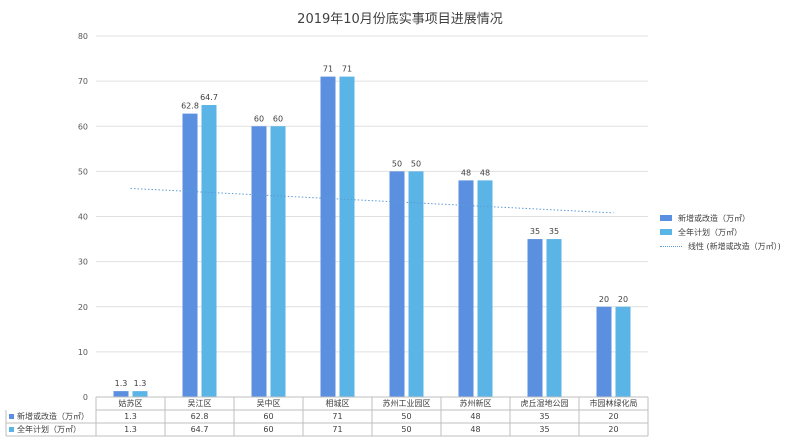 The image size is (800, 444). I want to click on y-tick-label: 0, so click(85, 397).